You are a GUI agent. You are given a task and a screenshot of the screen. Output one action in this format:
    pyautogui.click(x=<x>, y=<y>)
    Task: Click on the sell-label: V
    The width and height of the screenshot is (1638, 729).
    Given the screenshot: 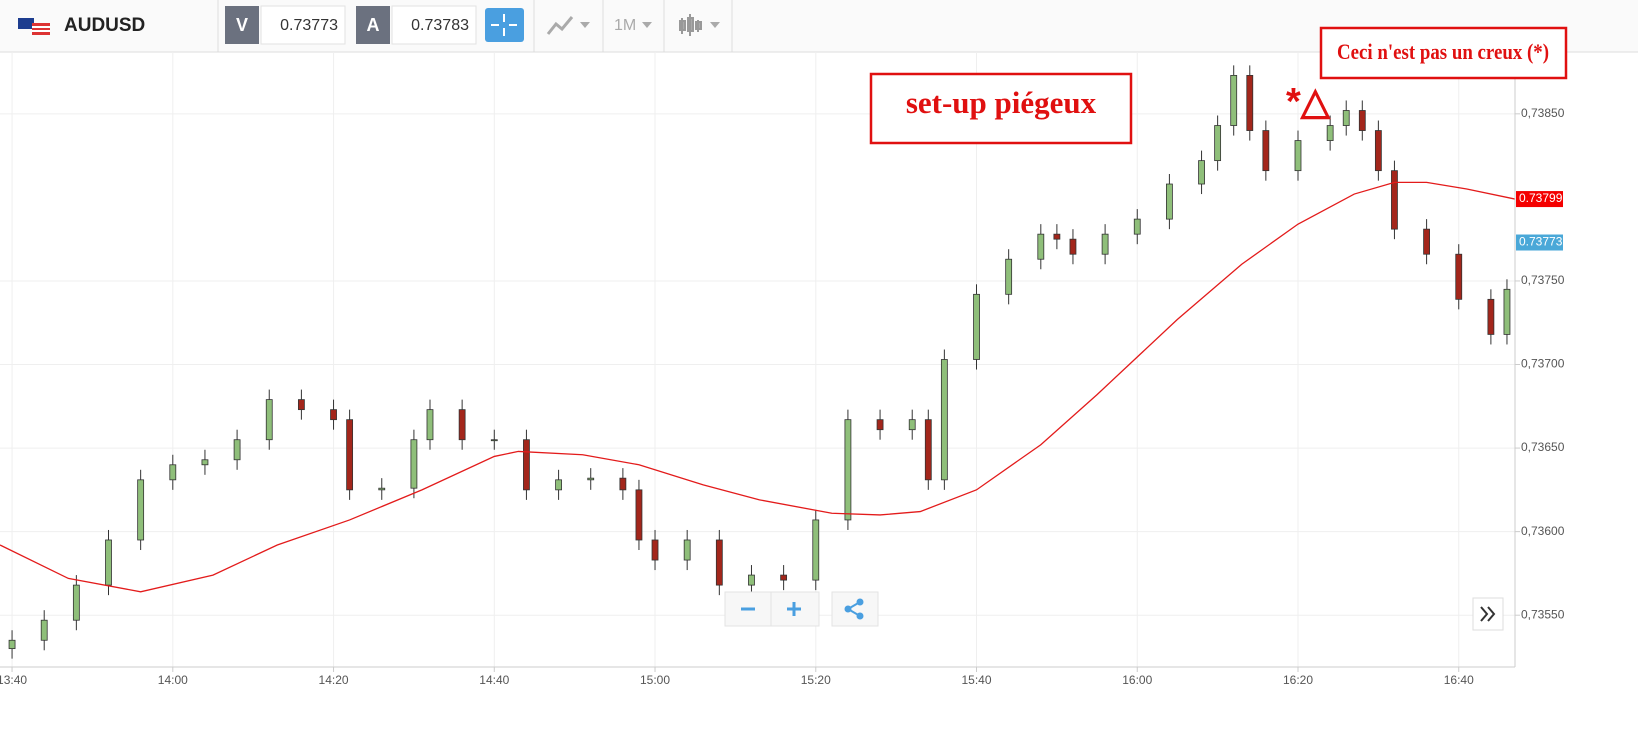 What is the action you would take?
    pyautogui.click(x=242, y=25)
    